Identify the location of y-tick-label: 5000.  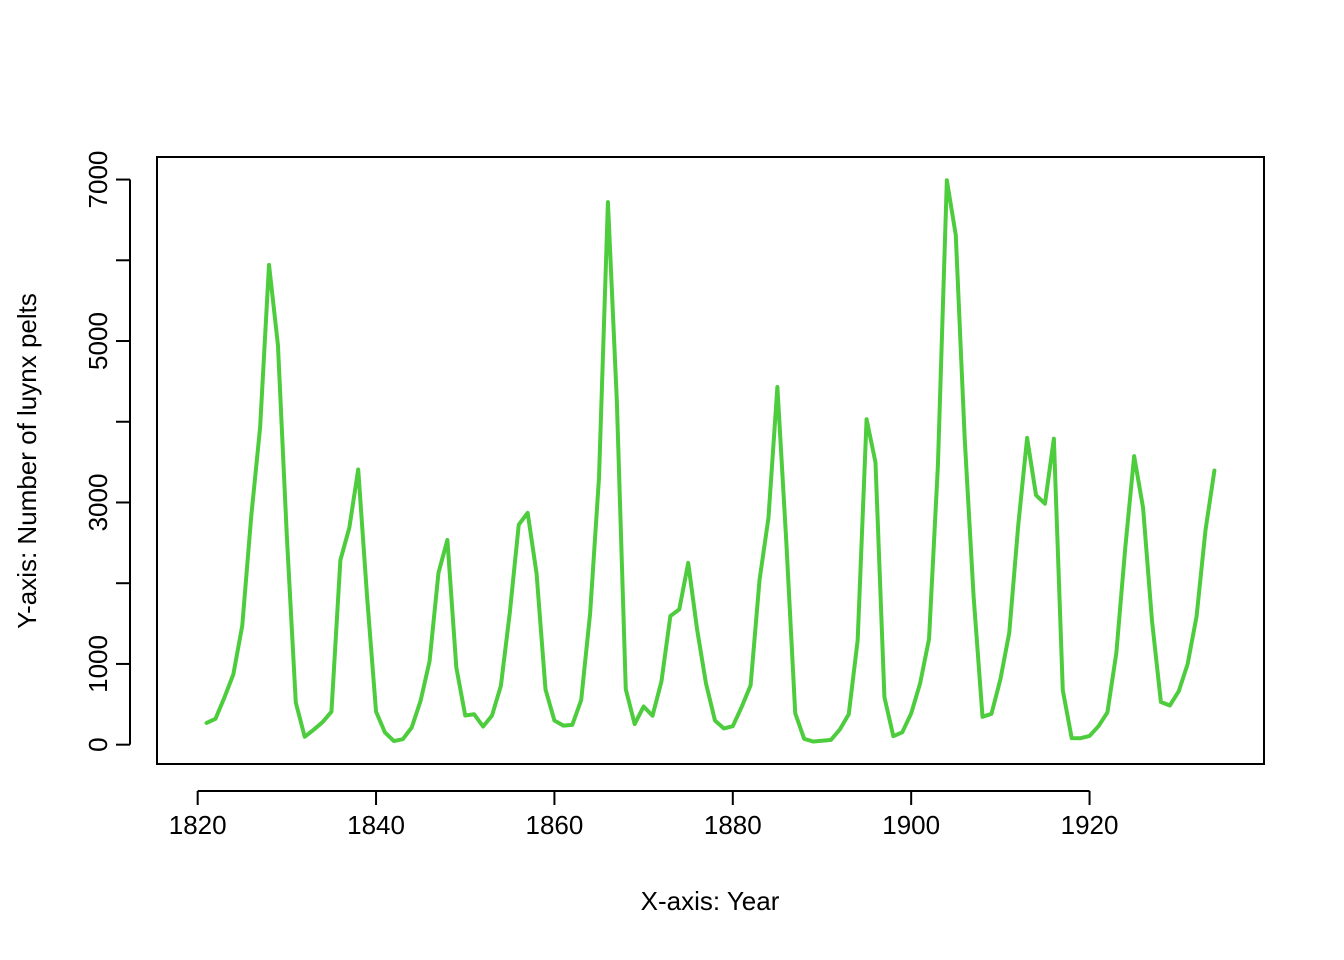
(98, 341).